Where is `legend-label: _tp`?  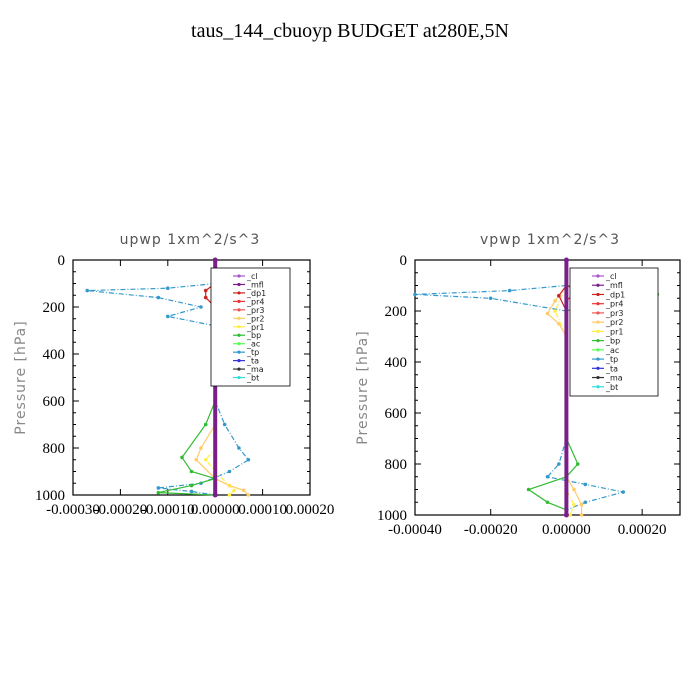 legend-label: _tp is located at coordinates (252, 352).